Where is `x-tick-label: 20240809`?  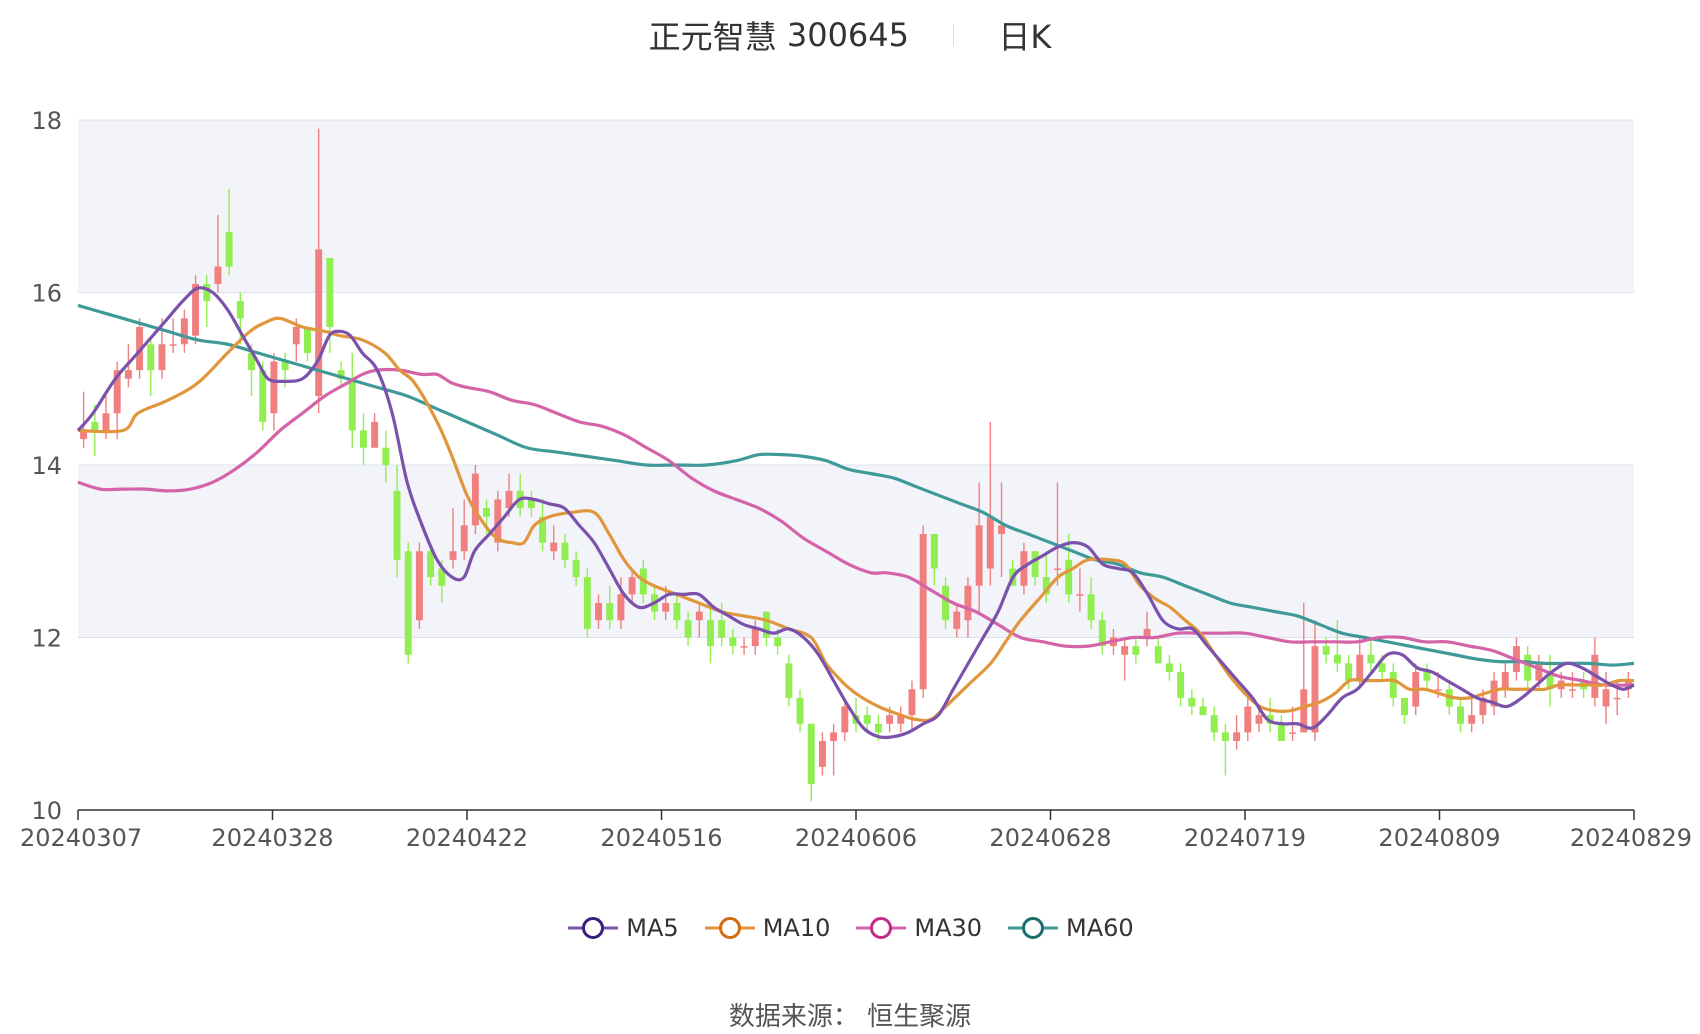 x-tick-label: 20240809 is located at coordinates (1439, 838).